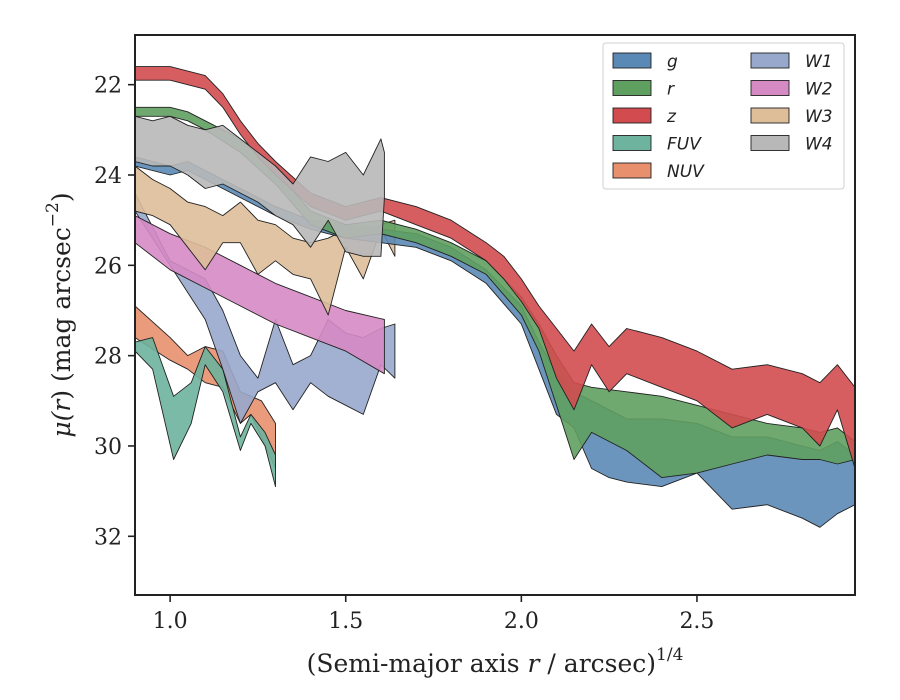  What do you see at coordinates (791, 145) in the screenshot?
I see `legend-item-W4: W4` at bounding box center [791, 145].